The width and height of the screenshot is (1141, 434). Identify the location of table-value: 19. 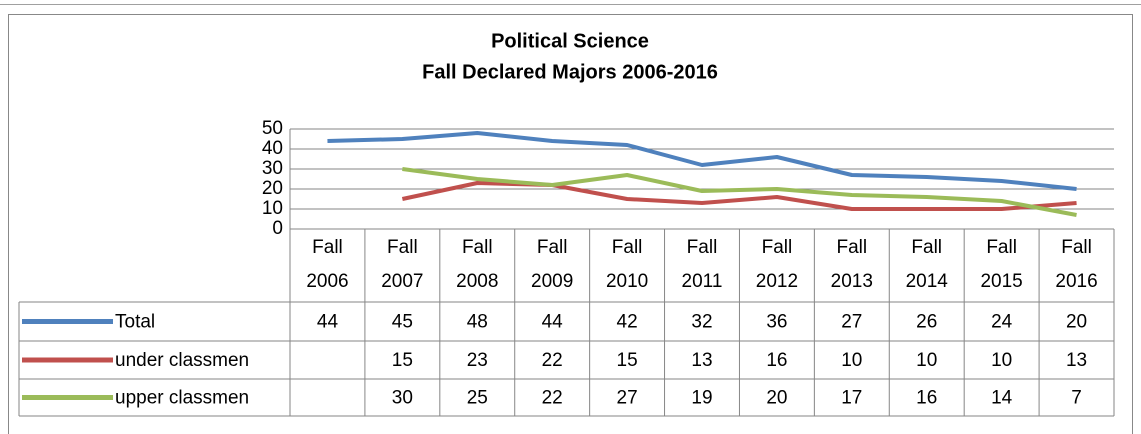
(701, 398).